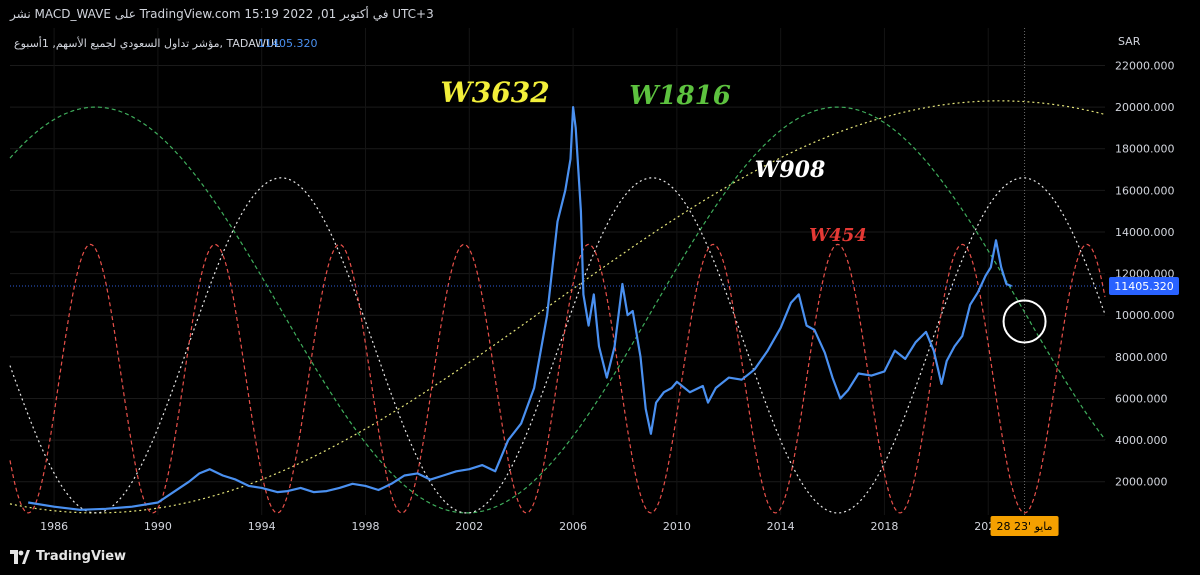  Describe the element at coordinates (521, 526) in the screenshot. I see `x-axis: 1986 1990 1994 1998 2002 2006 2010 2014 2018 2022` at that location.